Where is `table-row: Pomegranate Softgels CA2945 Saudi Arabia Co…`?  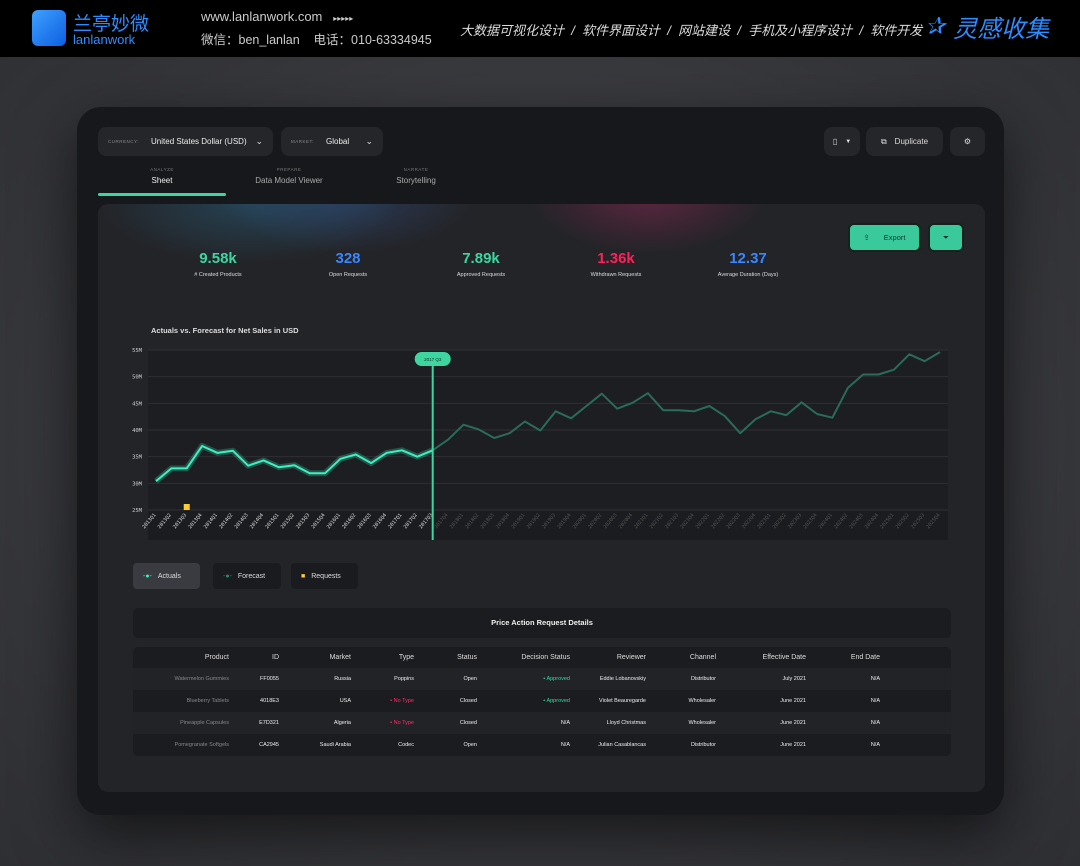
table-row: Pomegranate Softgels CA2945 Saudi Arabia Co… is located at coordinates (542, 745).